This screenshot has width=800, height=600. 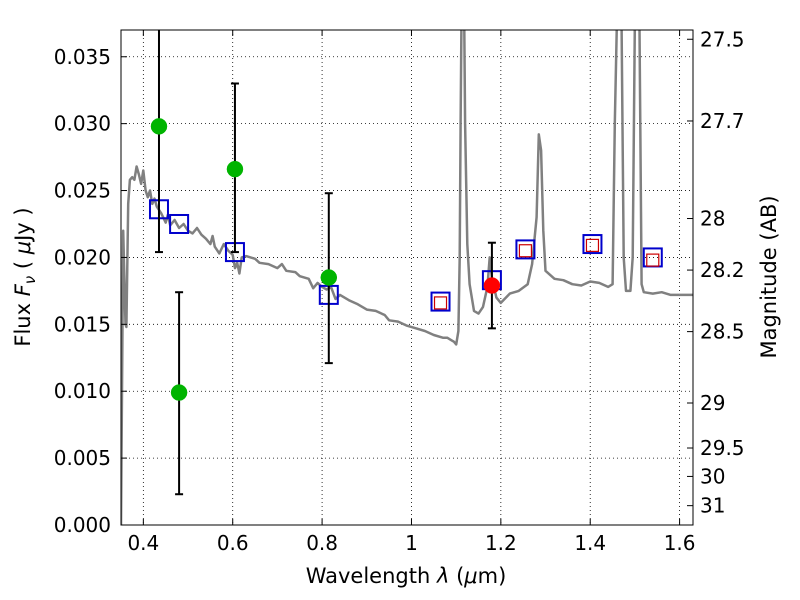 What do you see at coordinates (143, 543) in the screenshot?
I see `x-tick-label: 0.4` at bounding box center [143, 543].